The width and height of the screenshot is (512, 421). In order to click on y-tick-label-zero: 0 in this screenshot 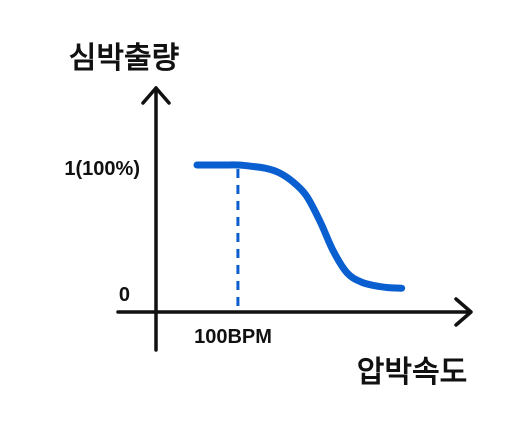, I will do `click(124, 295)`.